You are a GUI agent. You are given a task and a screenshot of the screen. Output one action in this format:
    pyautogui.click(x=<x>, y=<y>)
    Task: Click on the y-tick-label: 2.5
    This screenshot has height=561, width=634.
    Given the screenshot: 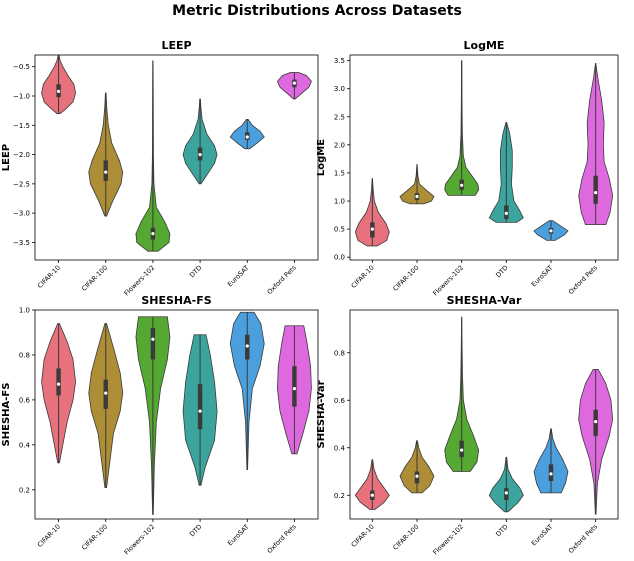 What is the action you would take?
    pyautogui.click(x=339, y=117)
    